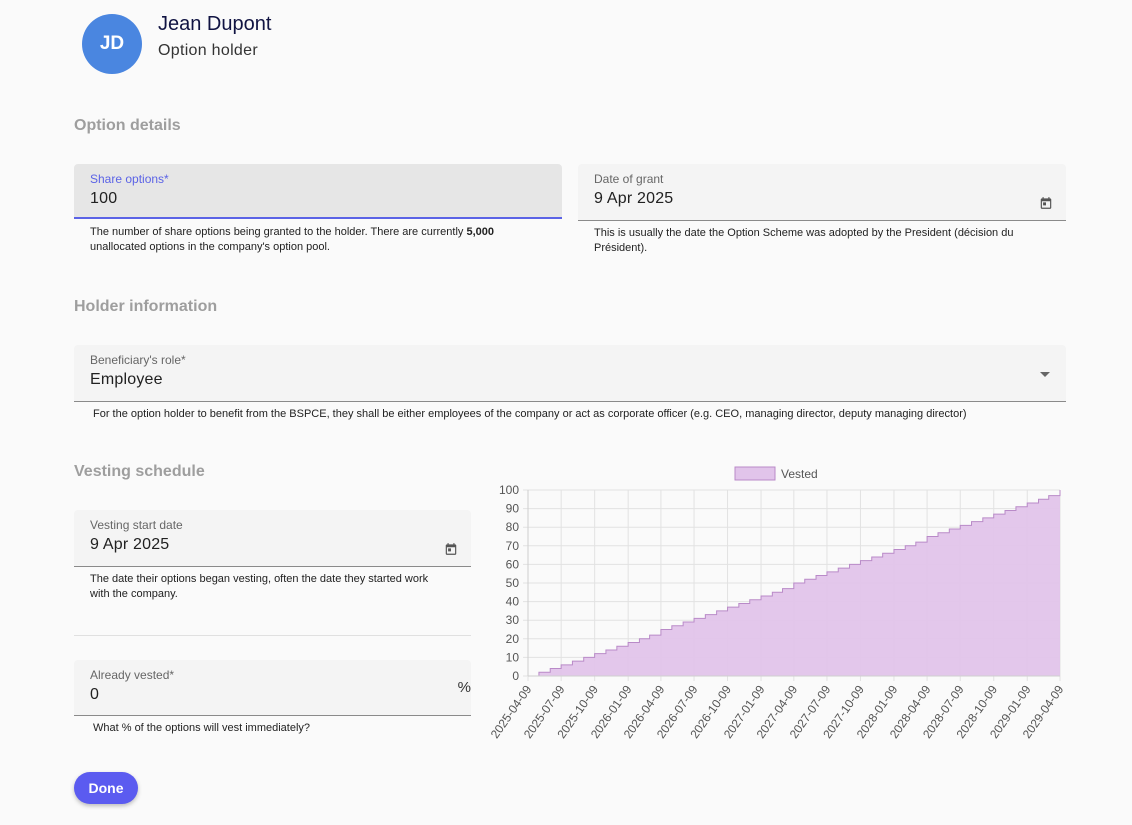  Describe the element at coordinates (1045, 374) in the screenshot. I see `chevron-down-icon` at that location.